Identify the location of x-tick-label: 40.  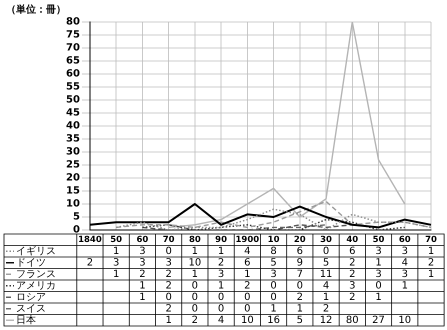
(352, 239).